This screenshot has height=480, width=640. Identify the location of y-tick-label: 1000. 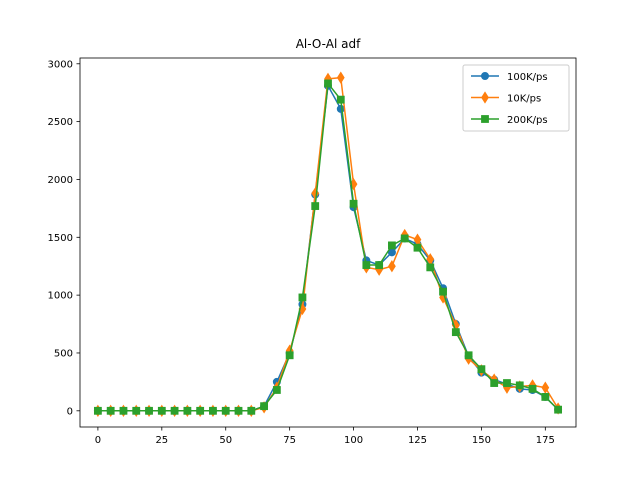
(60, 296).